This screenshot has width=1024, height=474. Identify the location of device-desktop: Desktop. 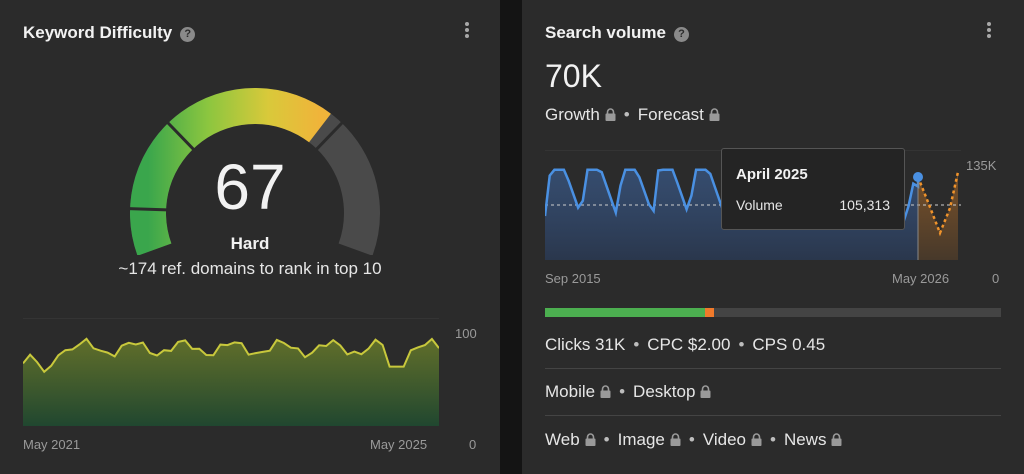
(672, 391).